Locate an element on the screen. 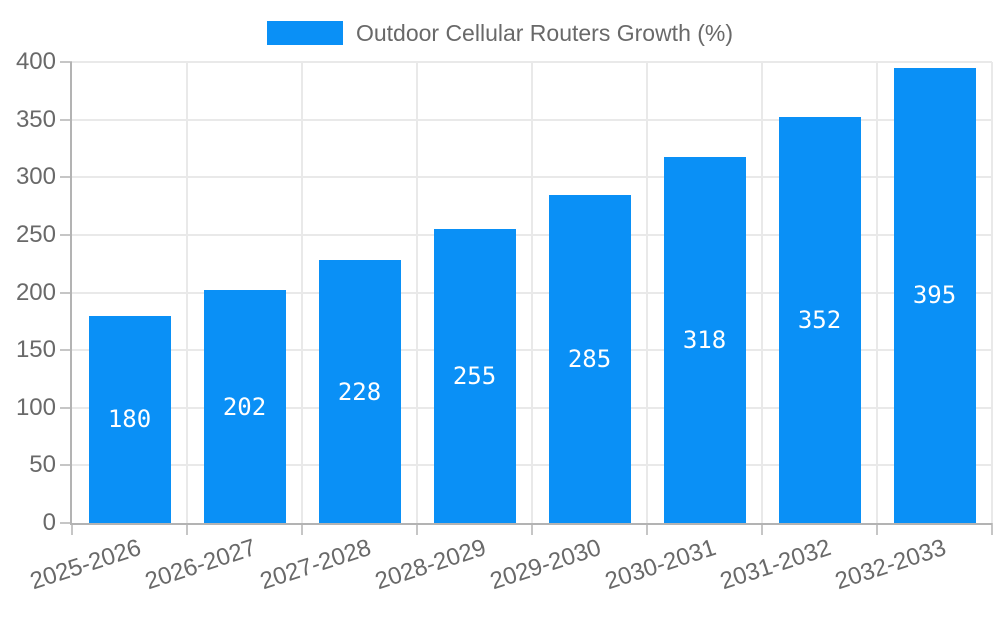 This screenshot has height=635, width=1000. bar-value-label: 202 is located at coordinates (244, 406).